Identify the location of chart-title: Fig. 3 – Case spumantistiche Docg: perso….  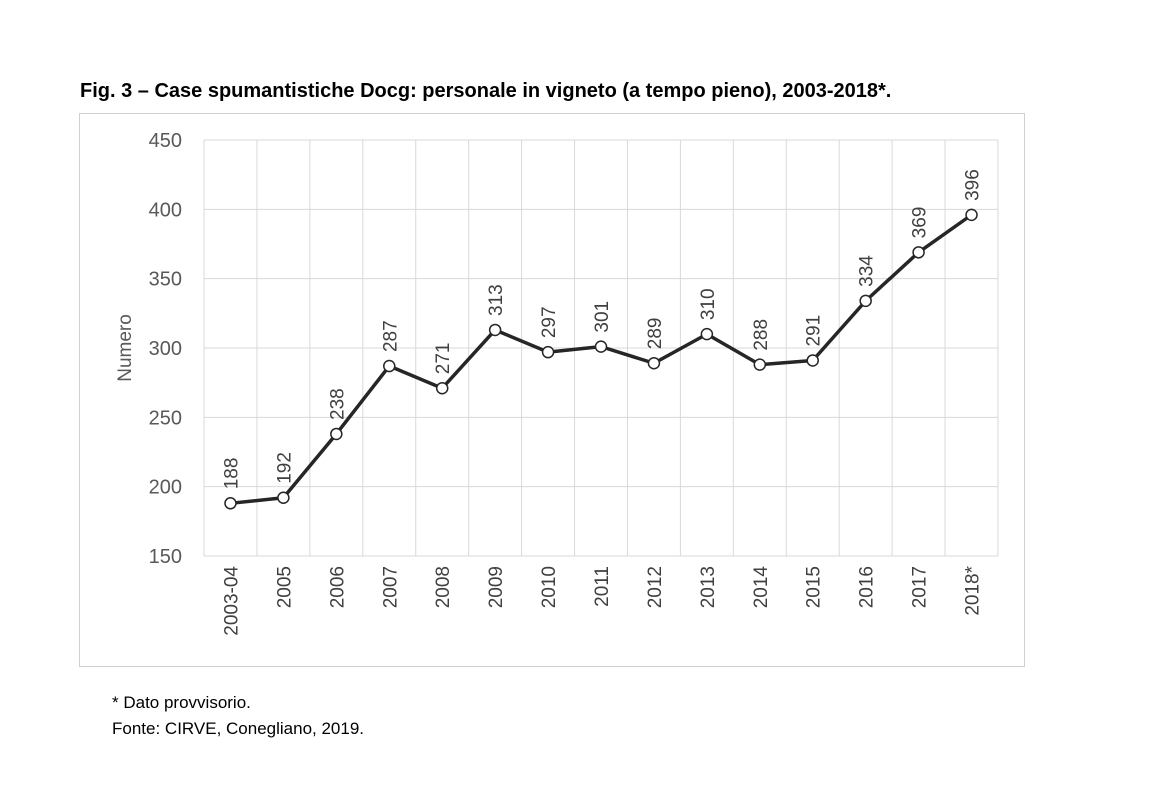
(486, 91).